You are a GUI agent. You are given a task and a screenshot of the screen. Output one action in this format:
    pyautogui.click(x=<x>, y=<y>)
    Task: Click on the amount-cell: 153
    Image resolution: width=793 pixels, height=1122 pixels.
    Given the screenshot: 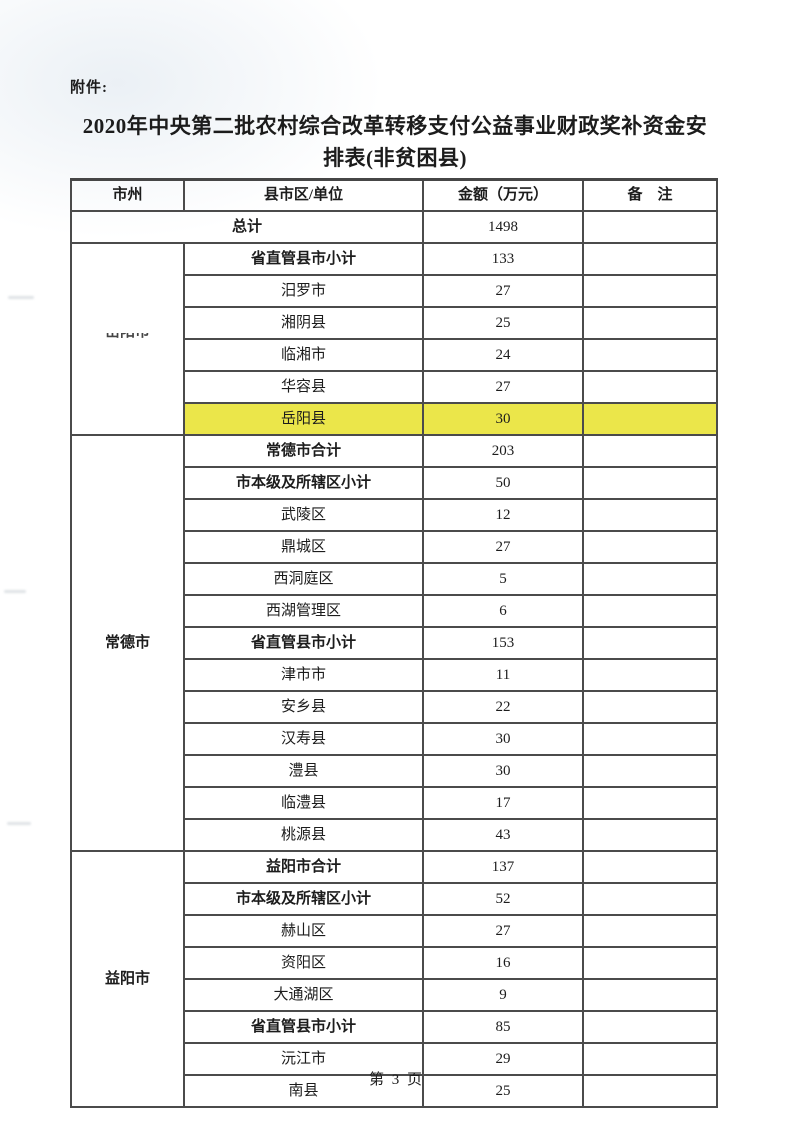 What is the action you would take?
    pyautogui.click(x=503, y=643)
    